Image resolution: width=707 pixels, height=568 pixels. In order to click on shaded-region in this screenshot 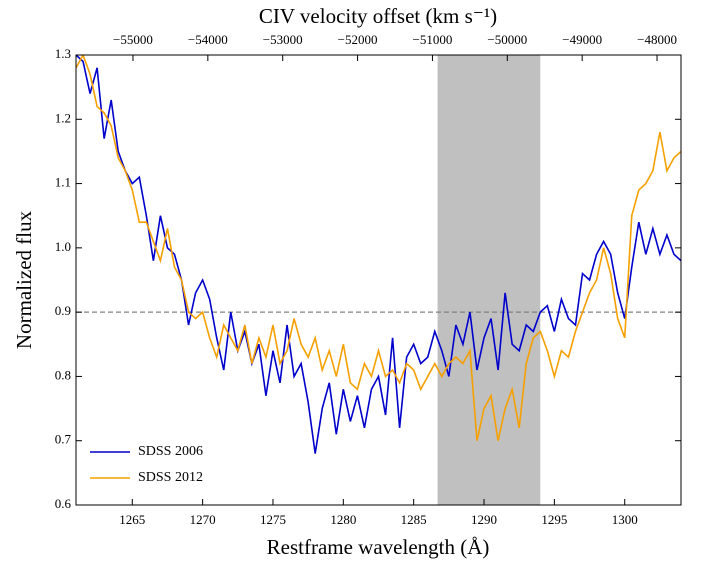, I will do `click(489, 280)`.